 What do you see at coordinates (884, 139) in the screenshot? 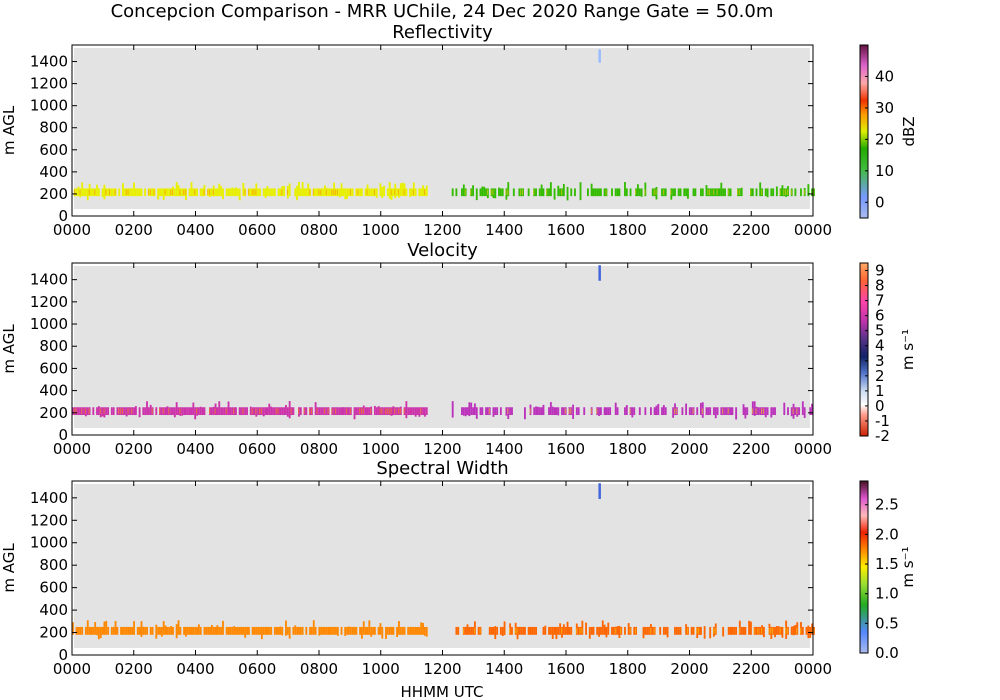
I see `colorbar-tick-label: 20` at bounding box center [884, 139].